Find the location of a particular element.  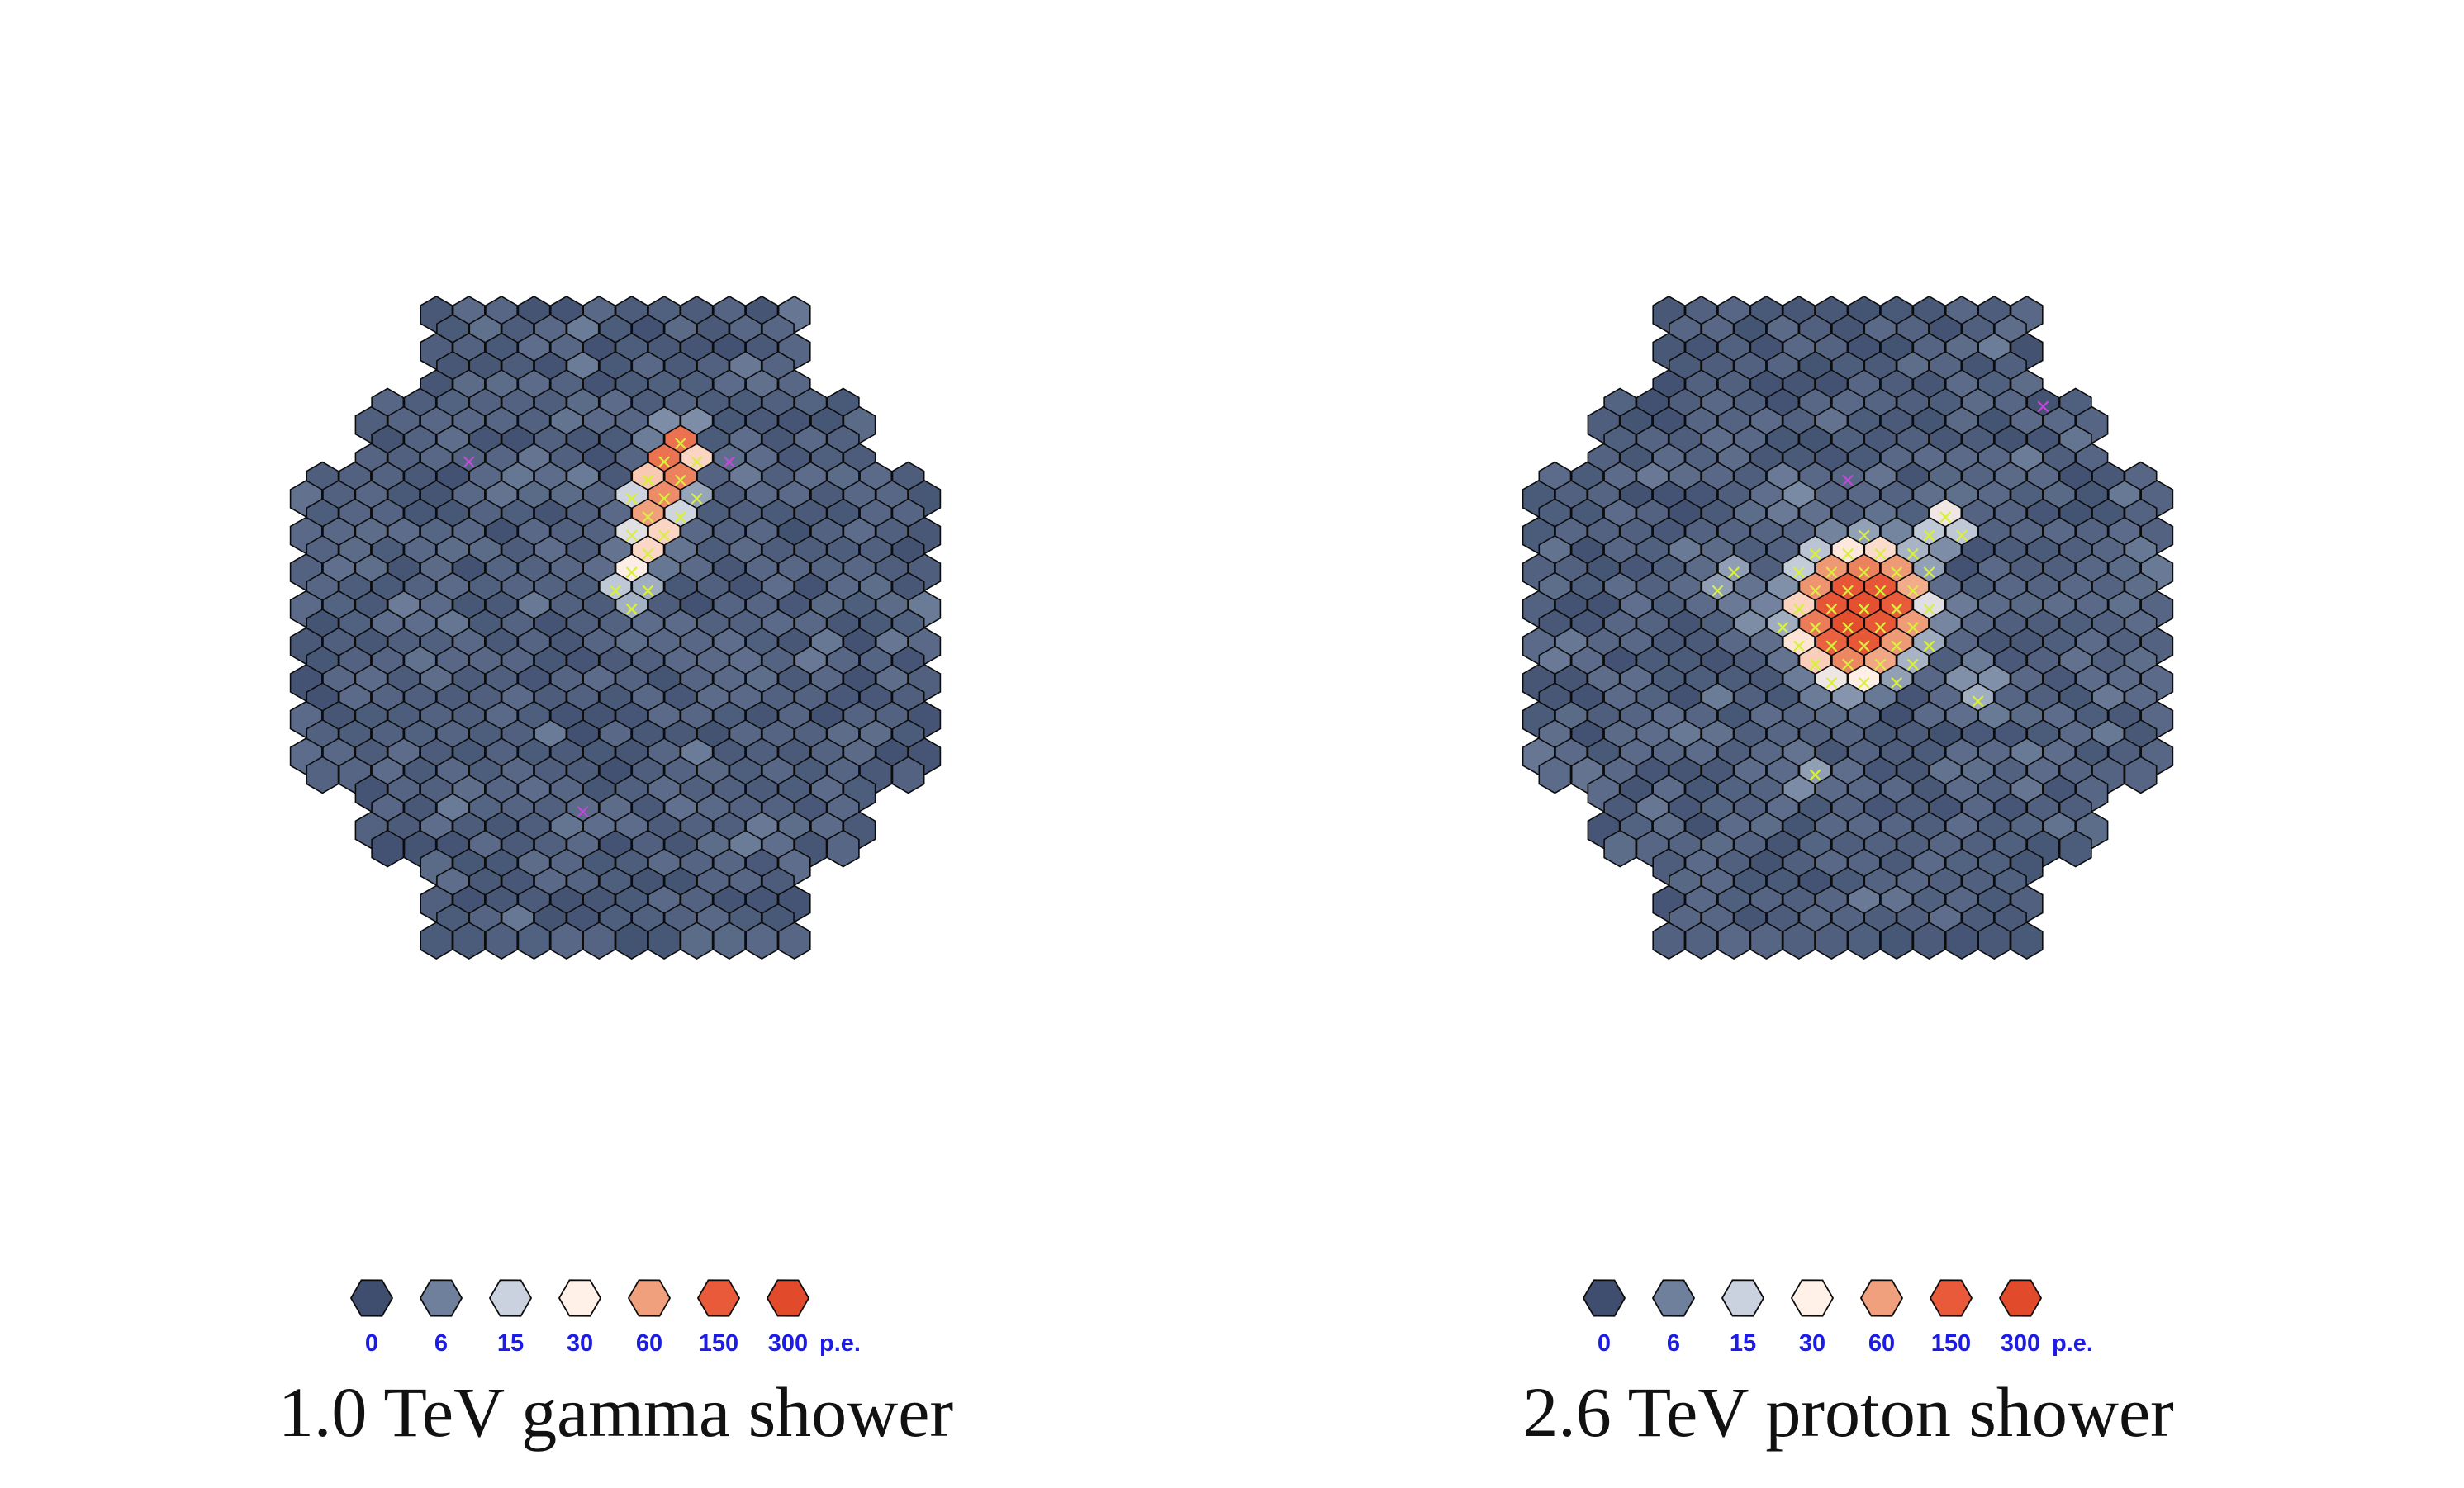

legend-label: 60 is located at coordinates (1881, 1343).